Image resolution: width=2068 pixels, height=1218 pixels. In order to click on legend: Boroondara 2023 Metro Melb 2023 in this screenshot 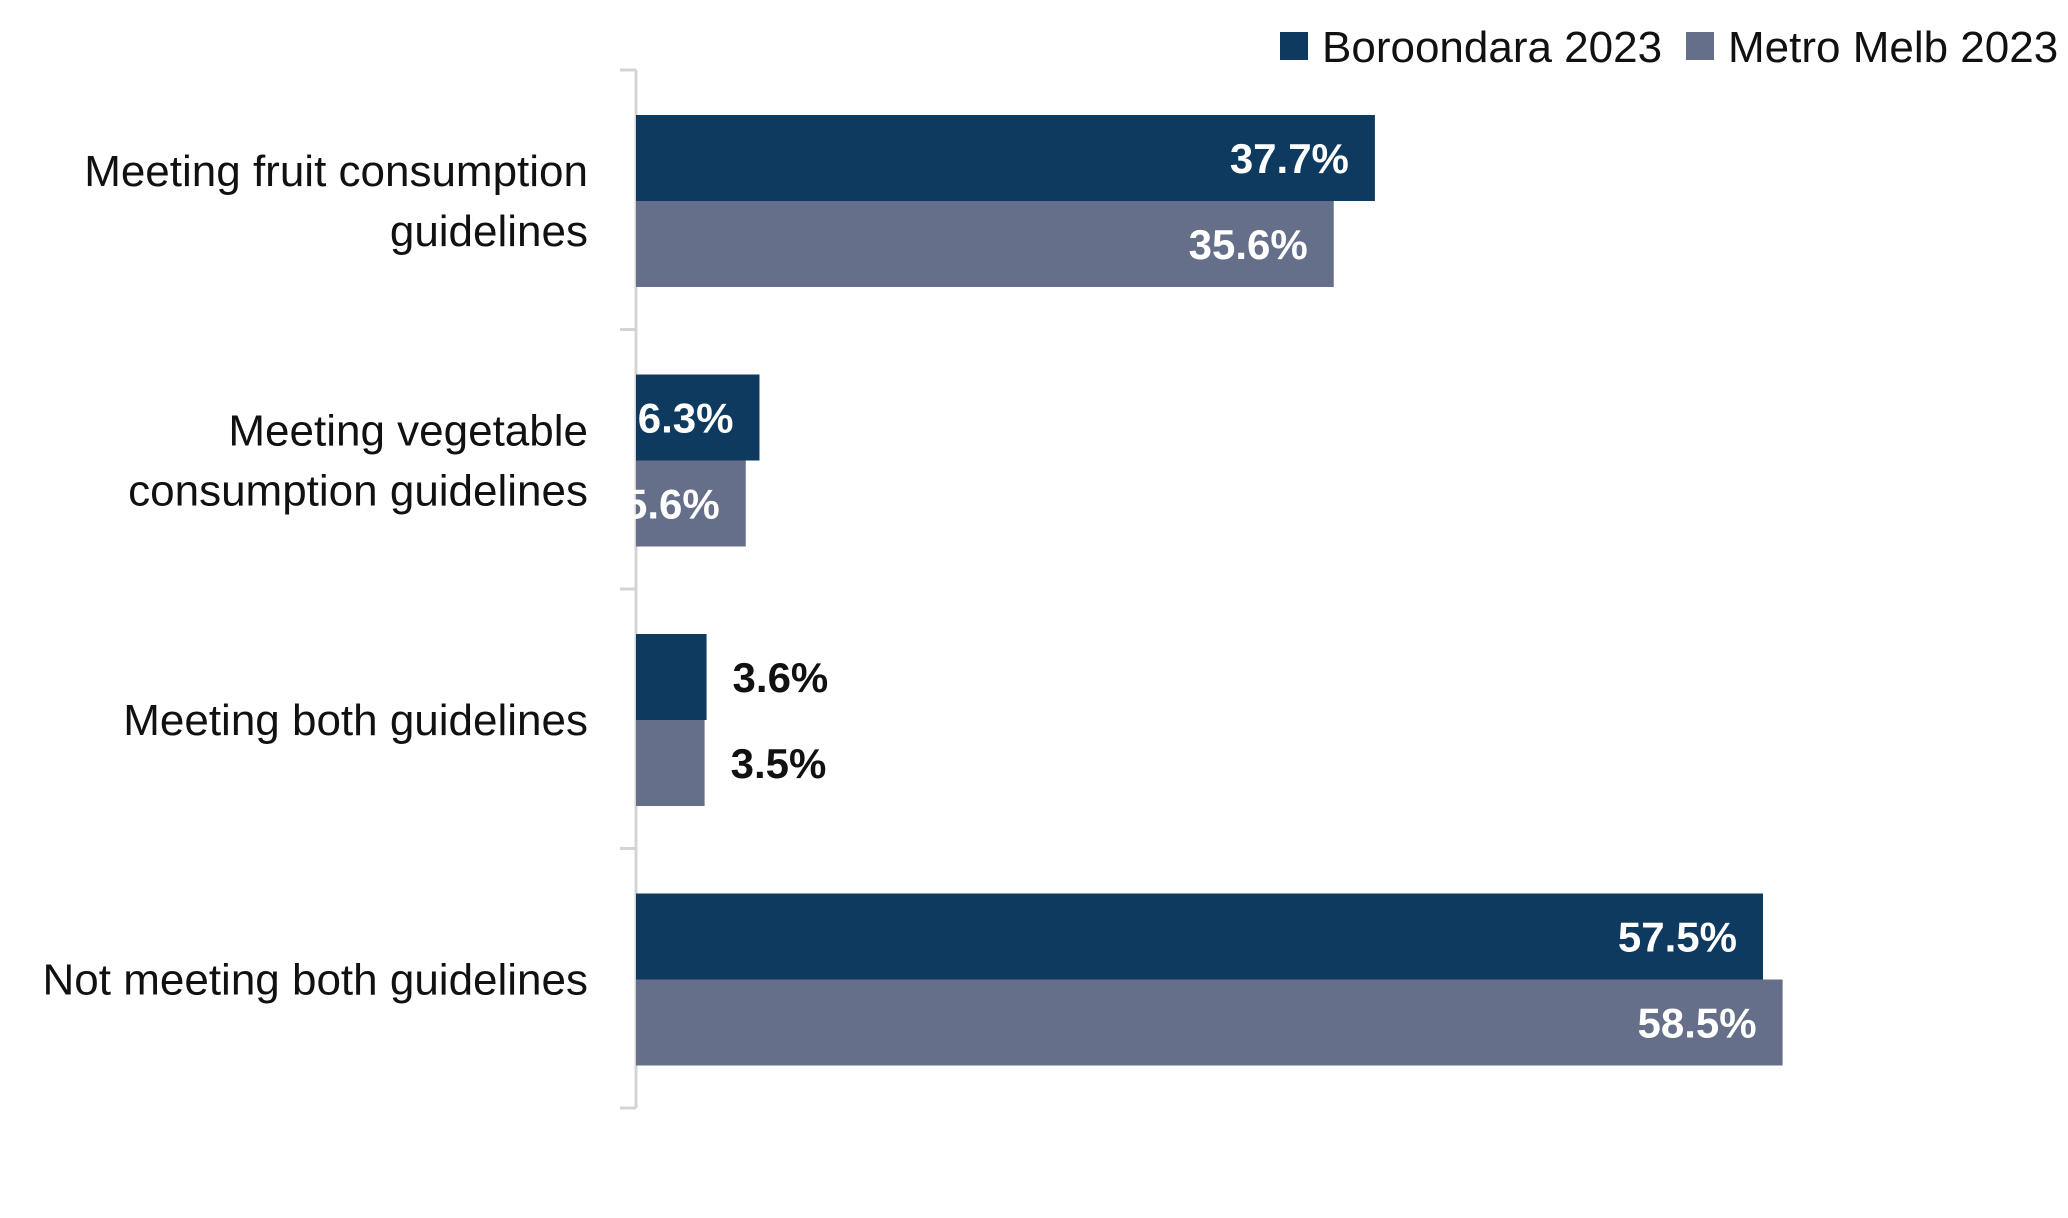, I will do `click(1669, 47)`.